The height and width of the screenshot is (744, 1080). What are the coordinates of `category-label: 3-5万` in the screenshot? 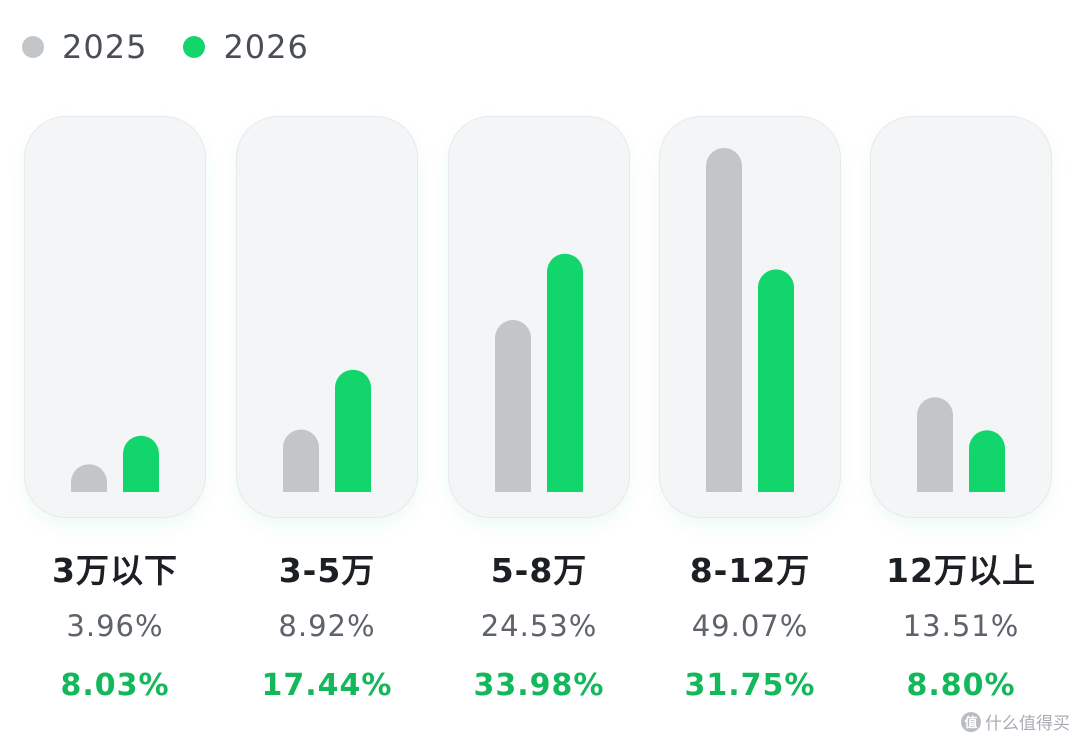 It's located at (327, 570).